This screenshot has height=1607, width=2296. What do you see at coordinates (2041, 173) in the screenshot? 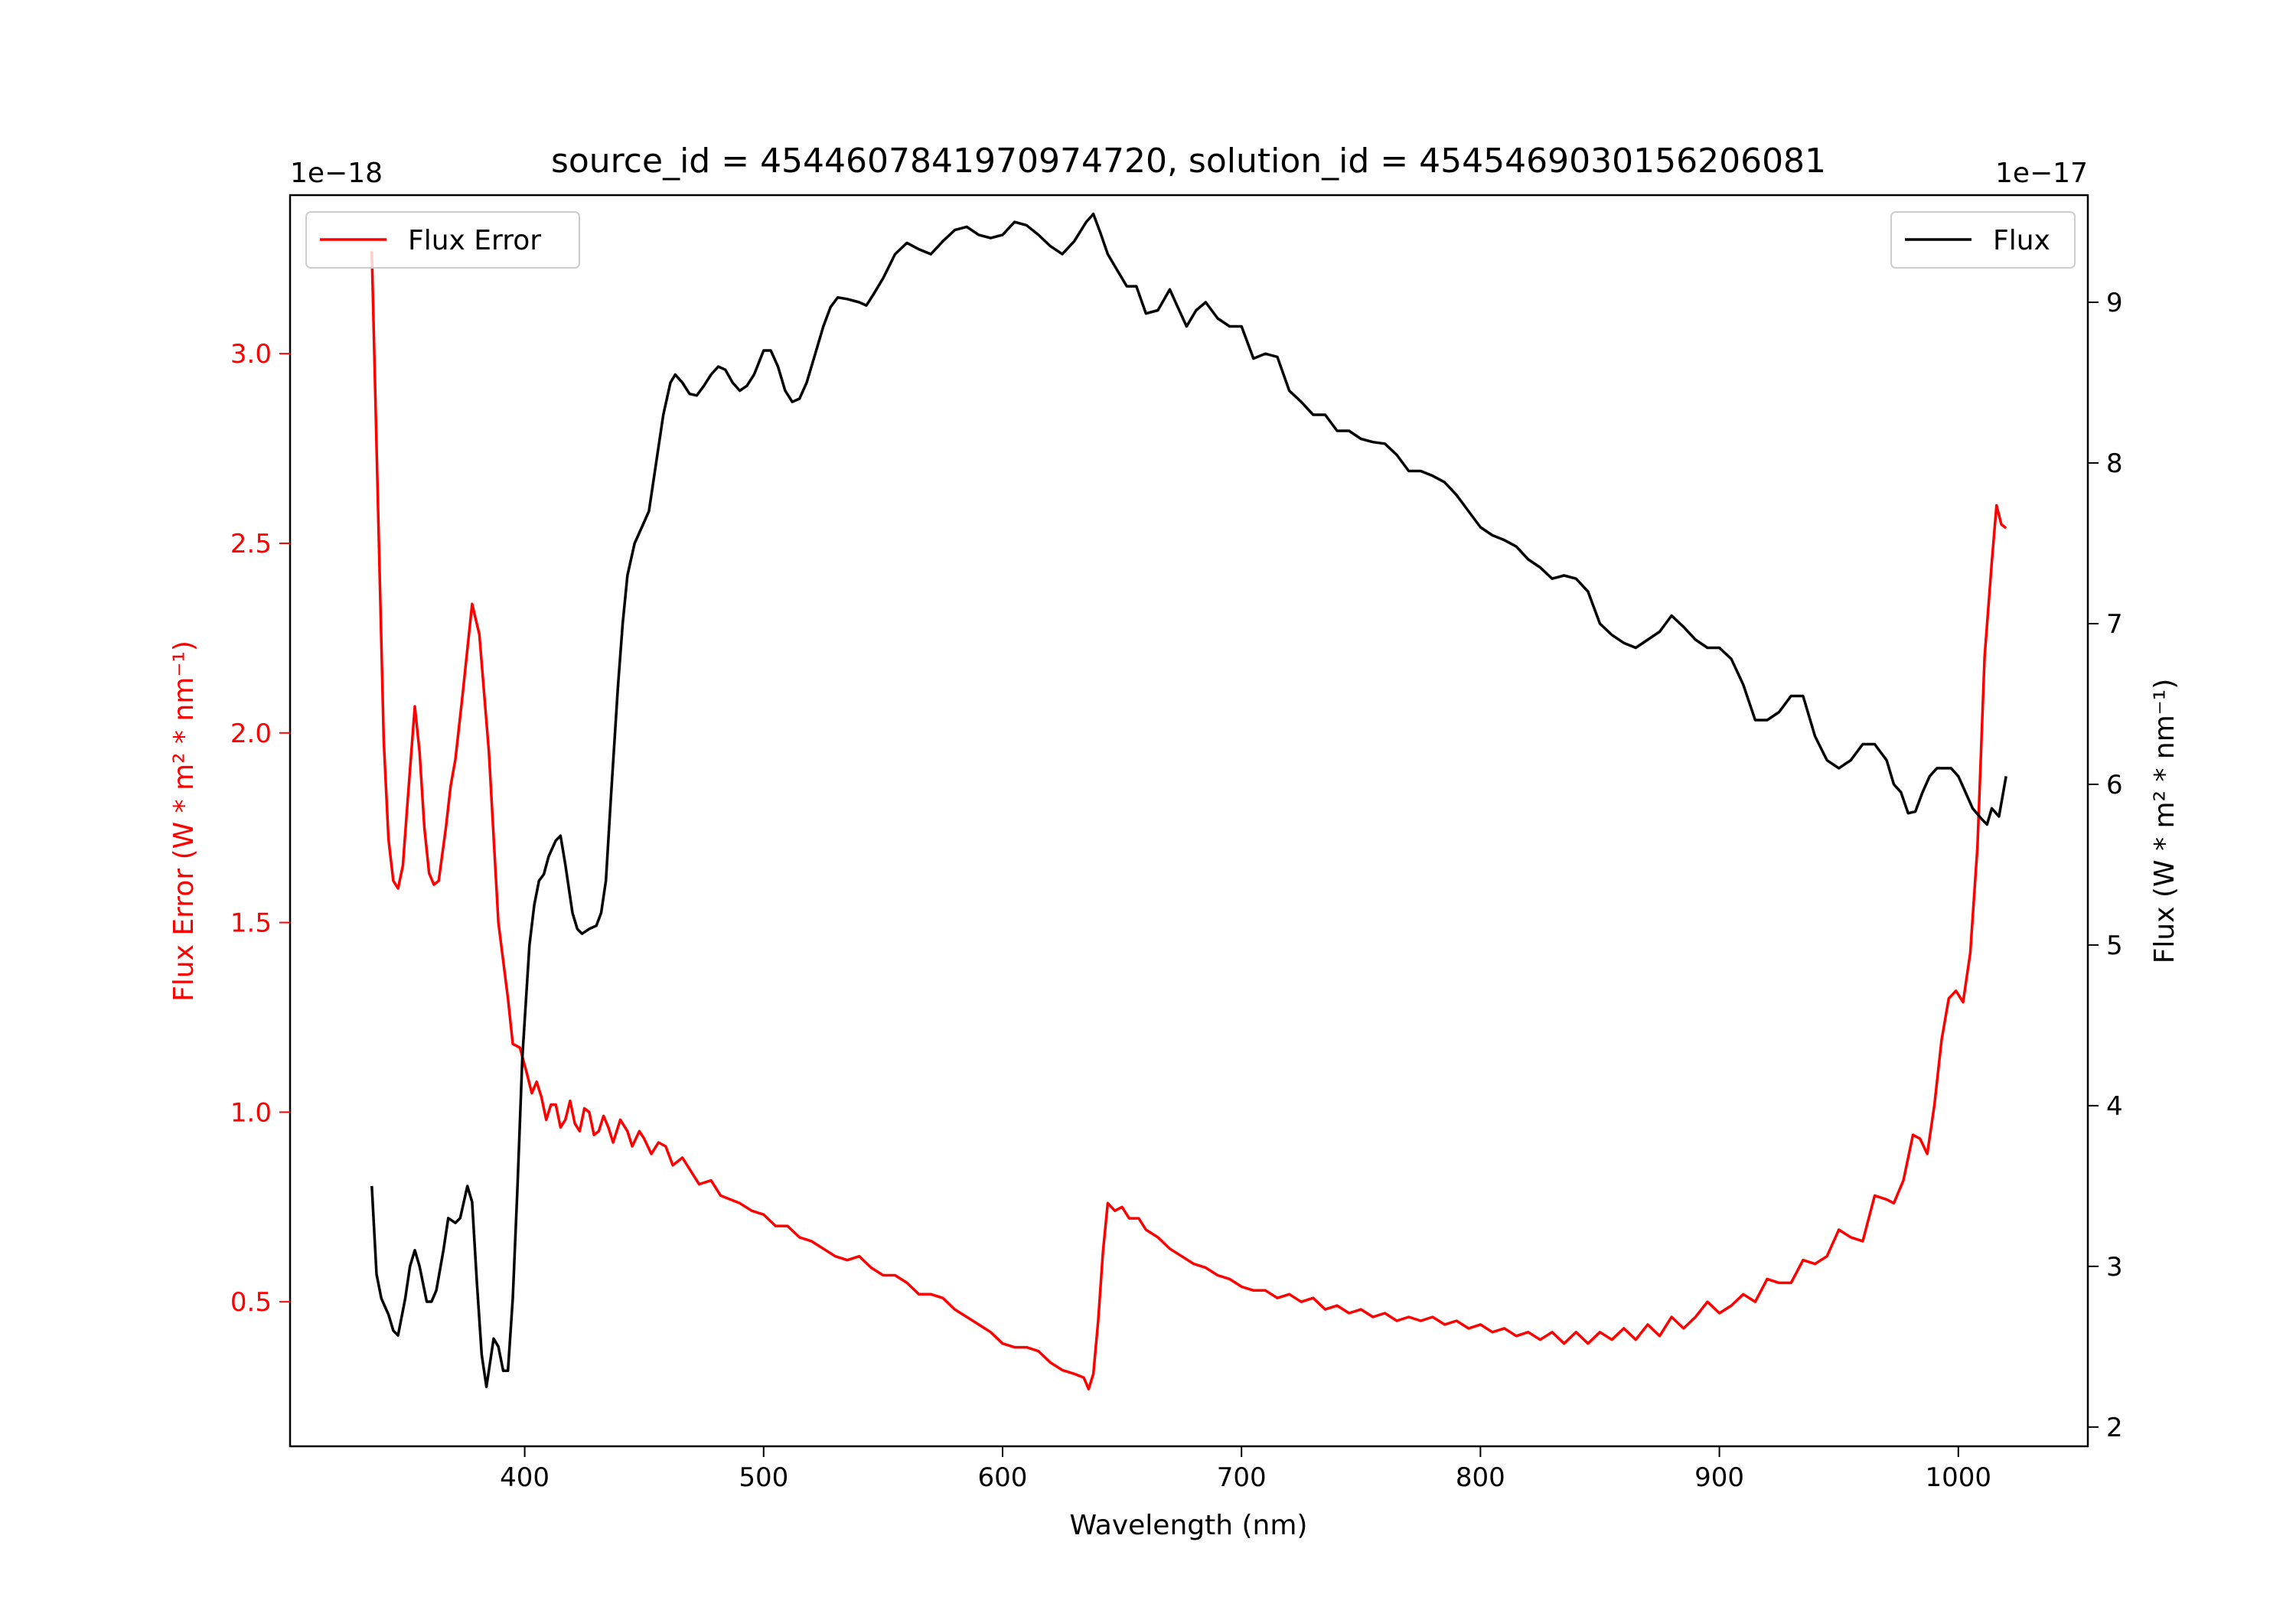
I see `right-axis-offset: 1e−17` at bounding box center [2041, 173].